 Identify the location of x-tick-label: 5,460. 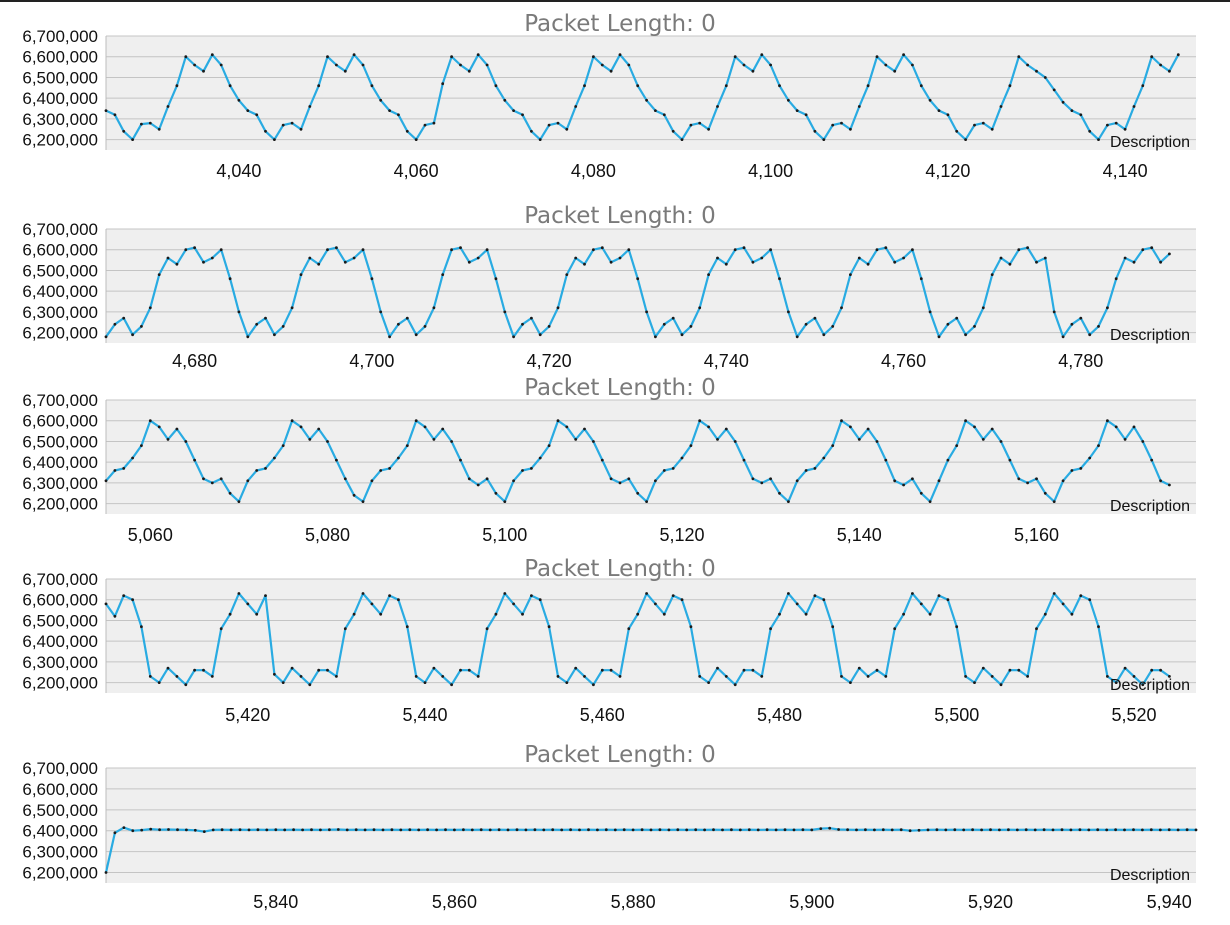
(602, 715).